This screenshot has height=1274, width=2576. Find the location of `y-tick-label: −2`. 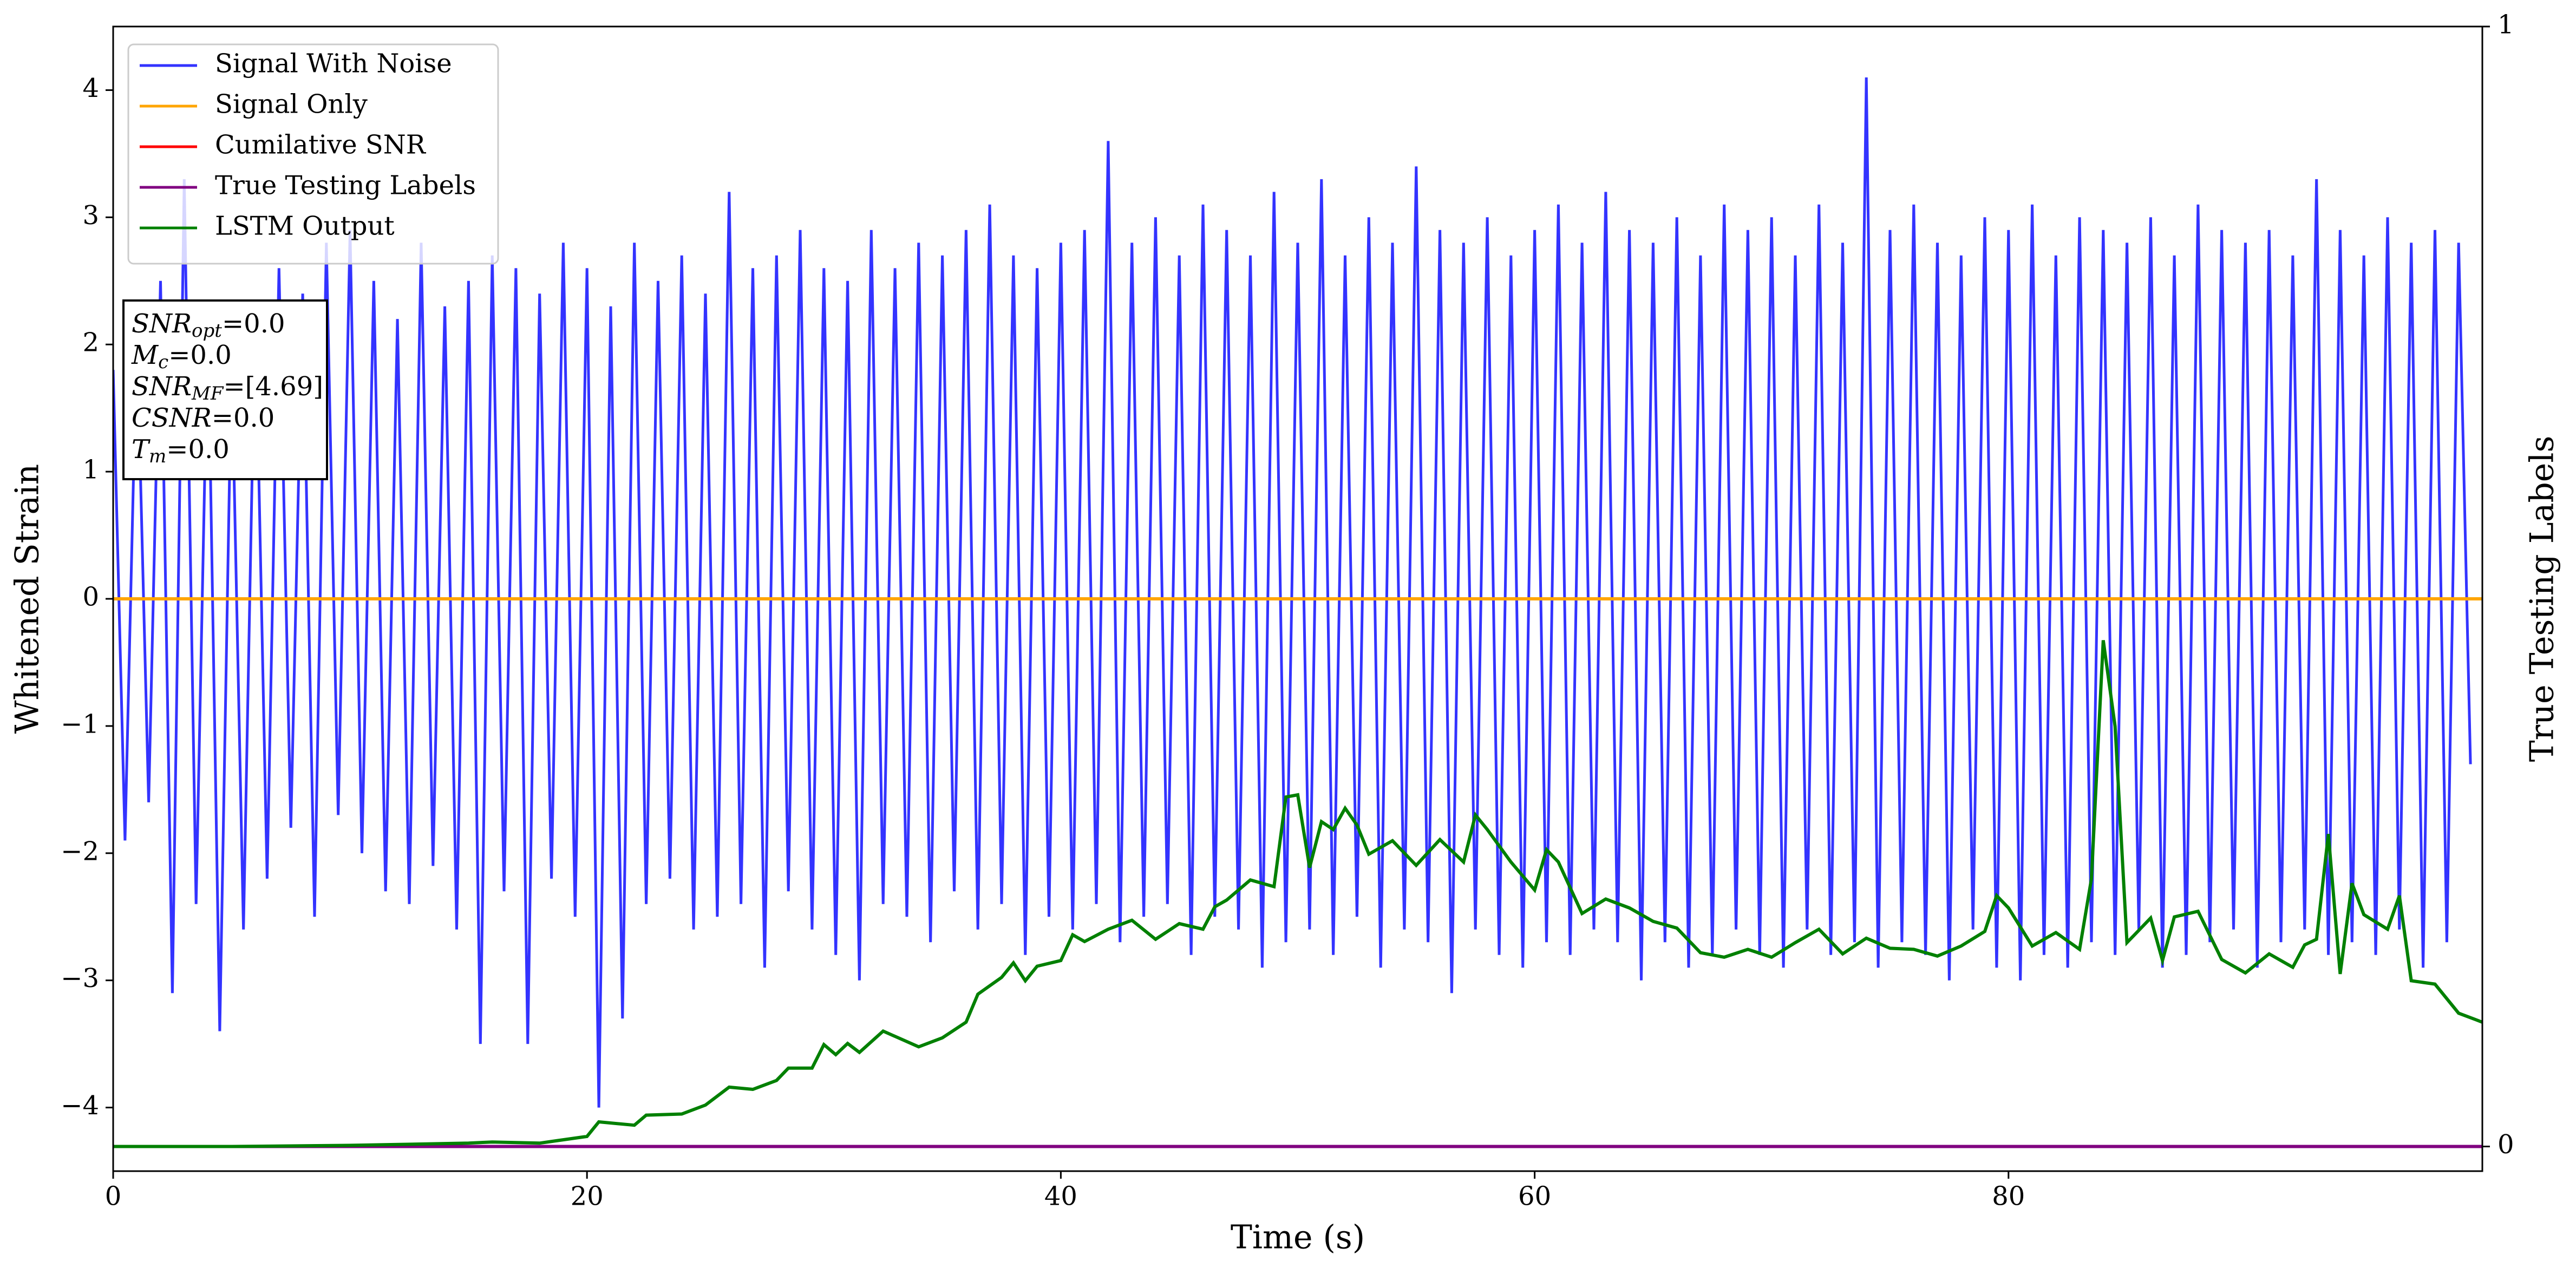

y-tick-label: −2 is located at coordinates (80, 851).